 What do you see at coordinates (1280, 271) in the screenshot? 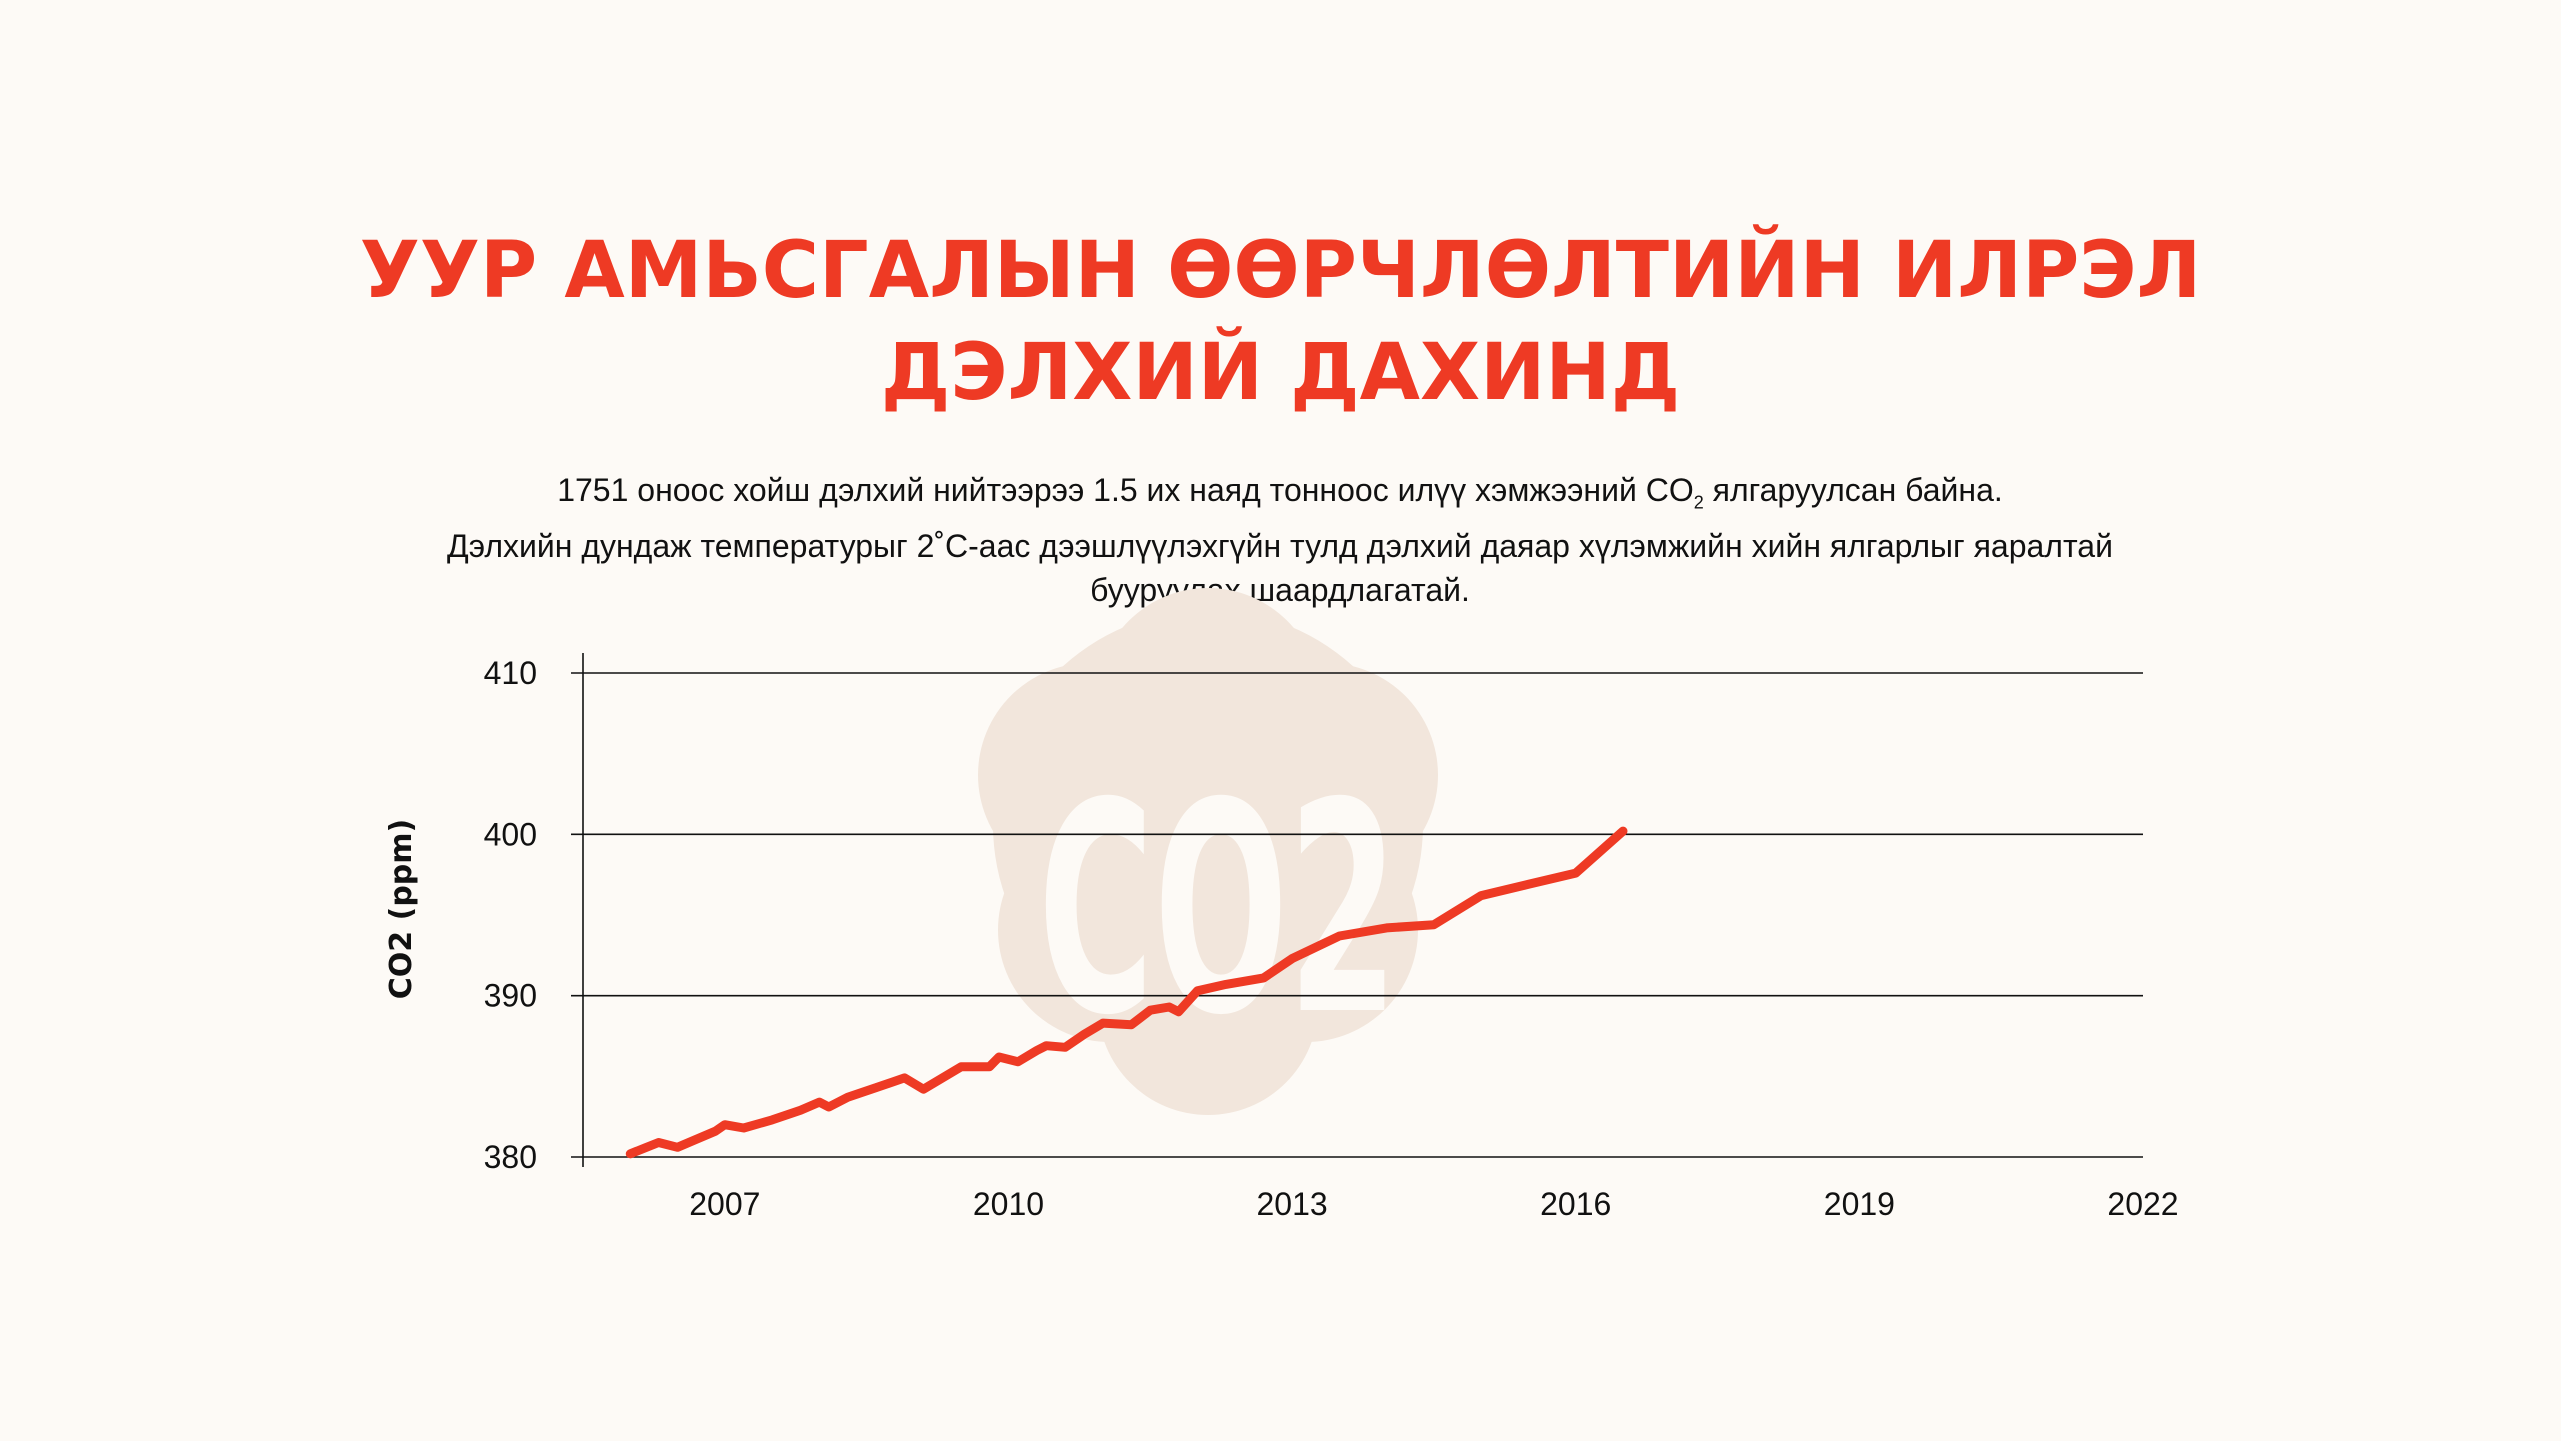
I see `page-title-line-1: УУР АМЬСГАЛЫН ӨӨРЧЛӨЛТИЙН ИЛРЭЛ` at bounding box center [1280, 271].